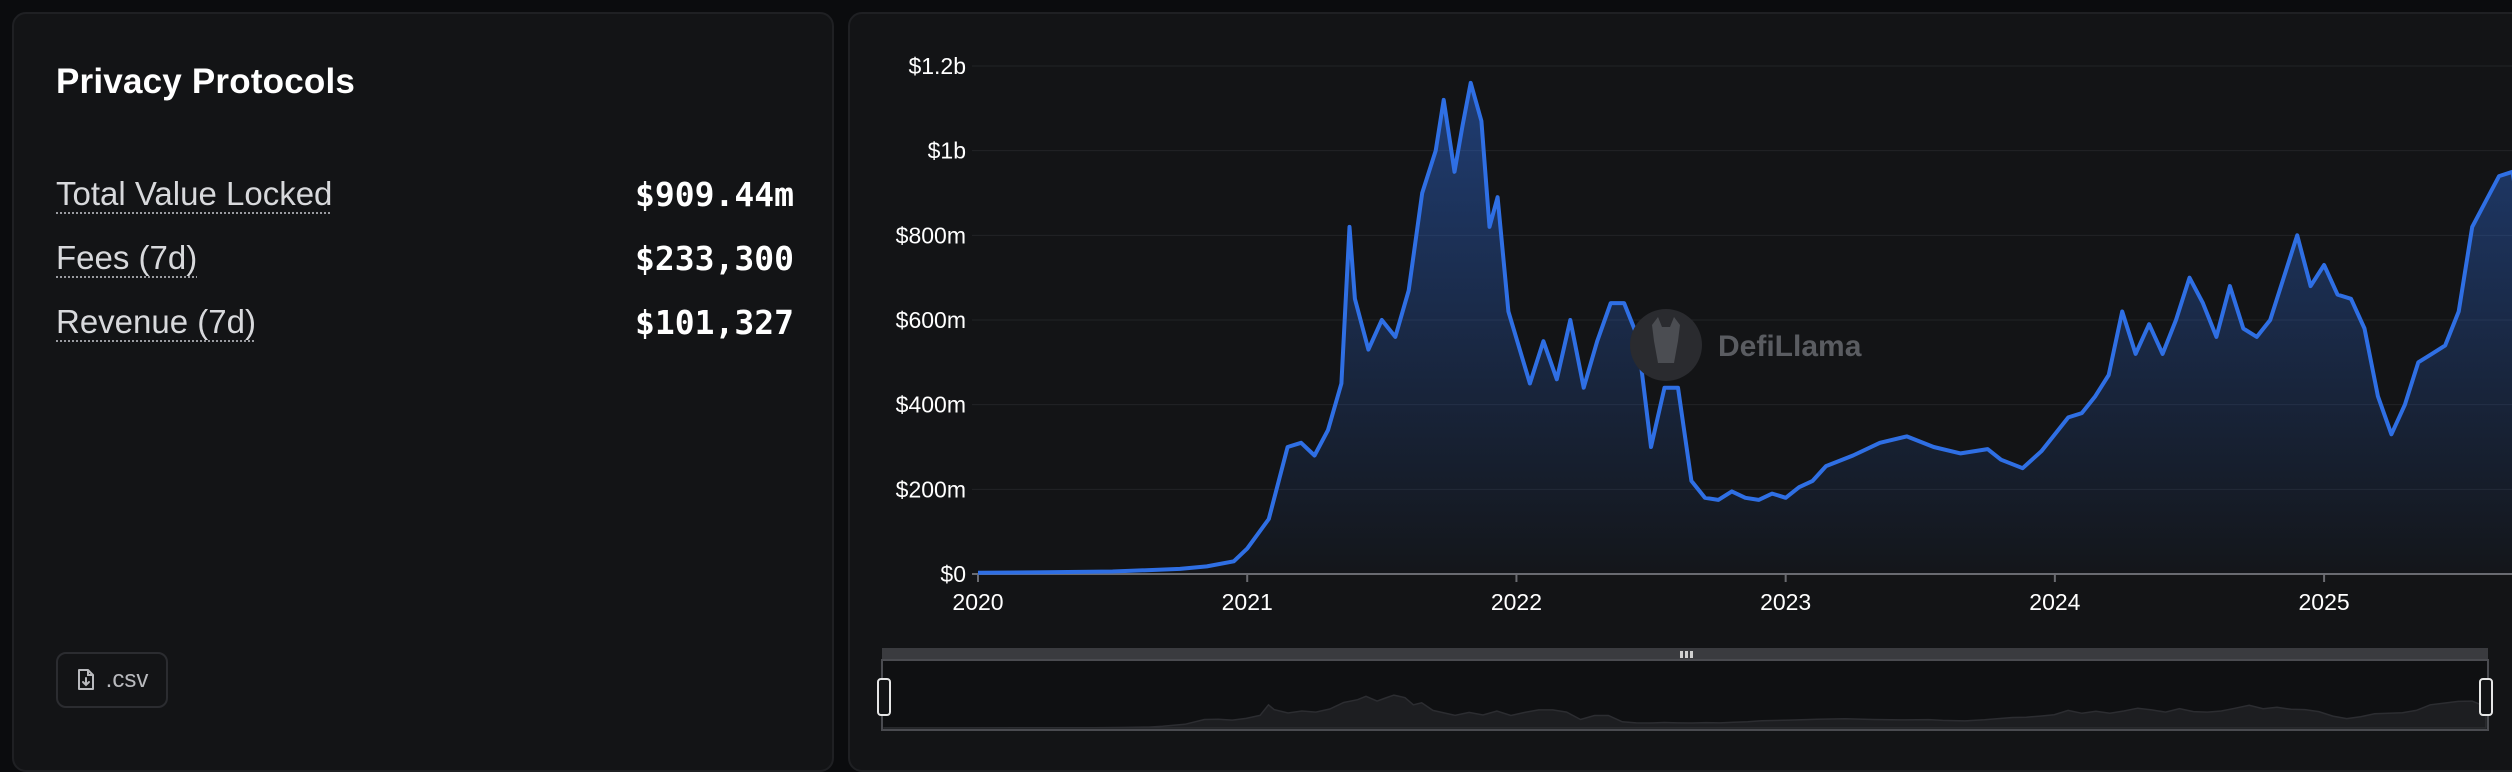 This screenshot has height=772, width=2512. I want to click on metric-row-tvl: Total Value Locked $909.44m, so click(425, 194).